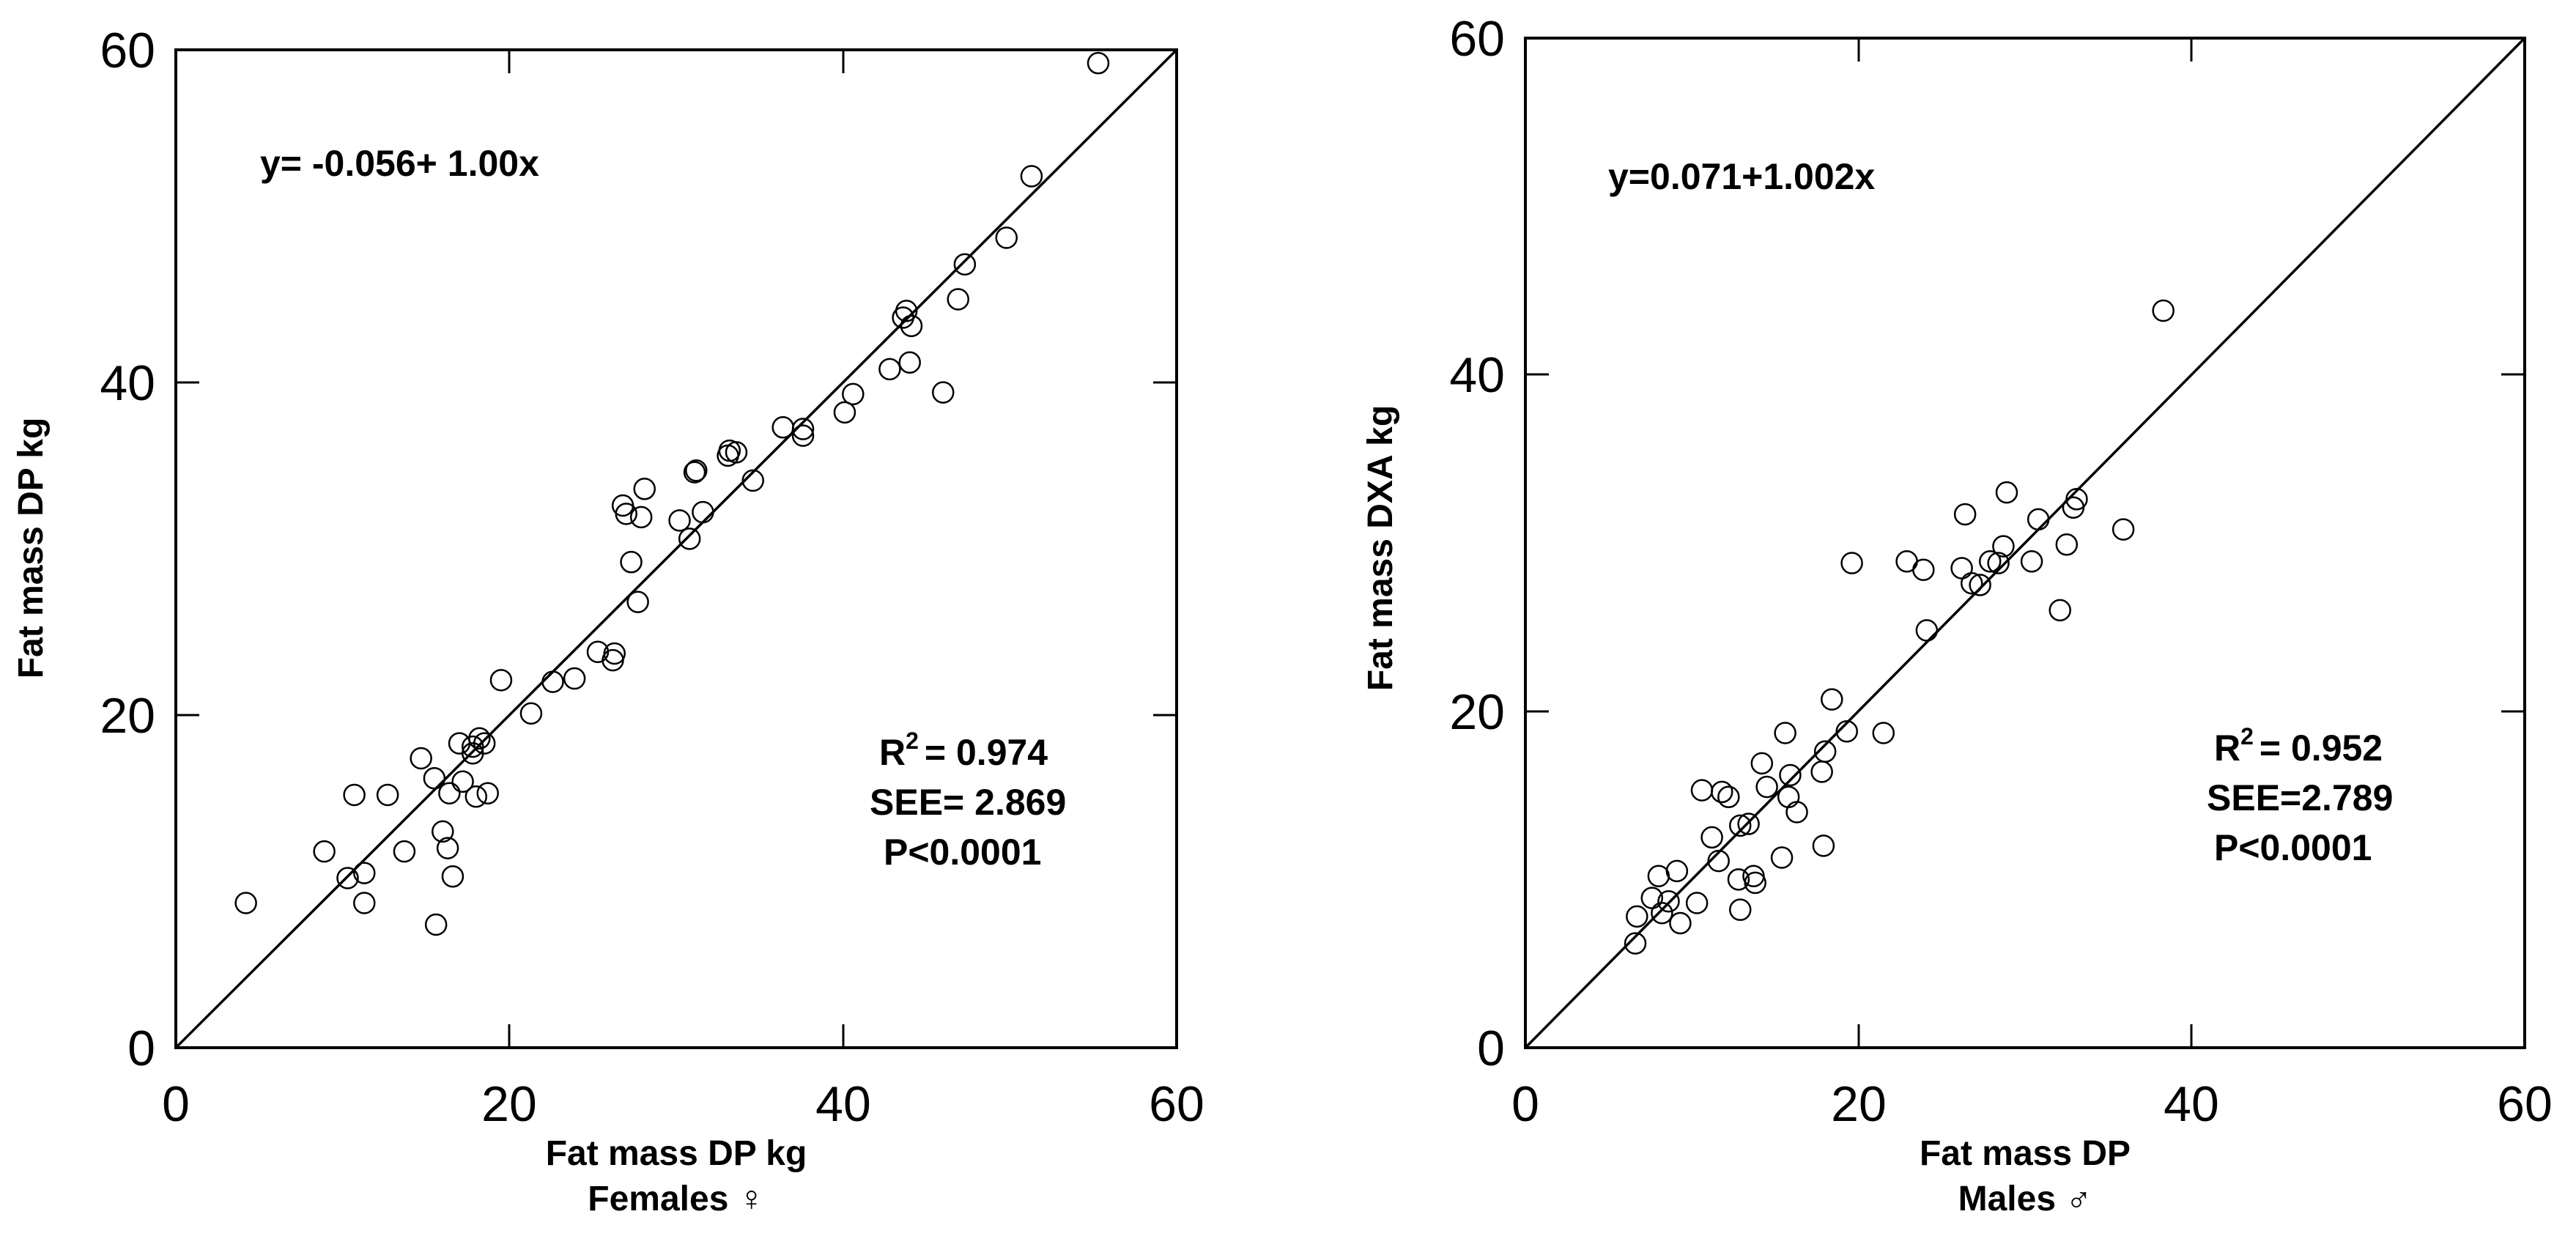 This screenshot has height=1236, width=2576. What do you see at coordinates (1380, 548) in the screenshot?
I see `y-axis-title: Fat mass DXA kg` at bounding box center [1380, 548].